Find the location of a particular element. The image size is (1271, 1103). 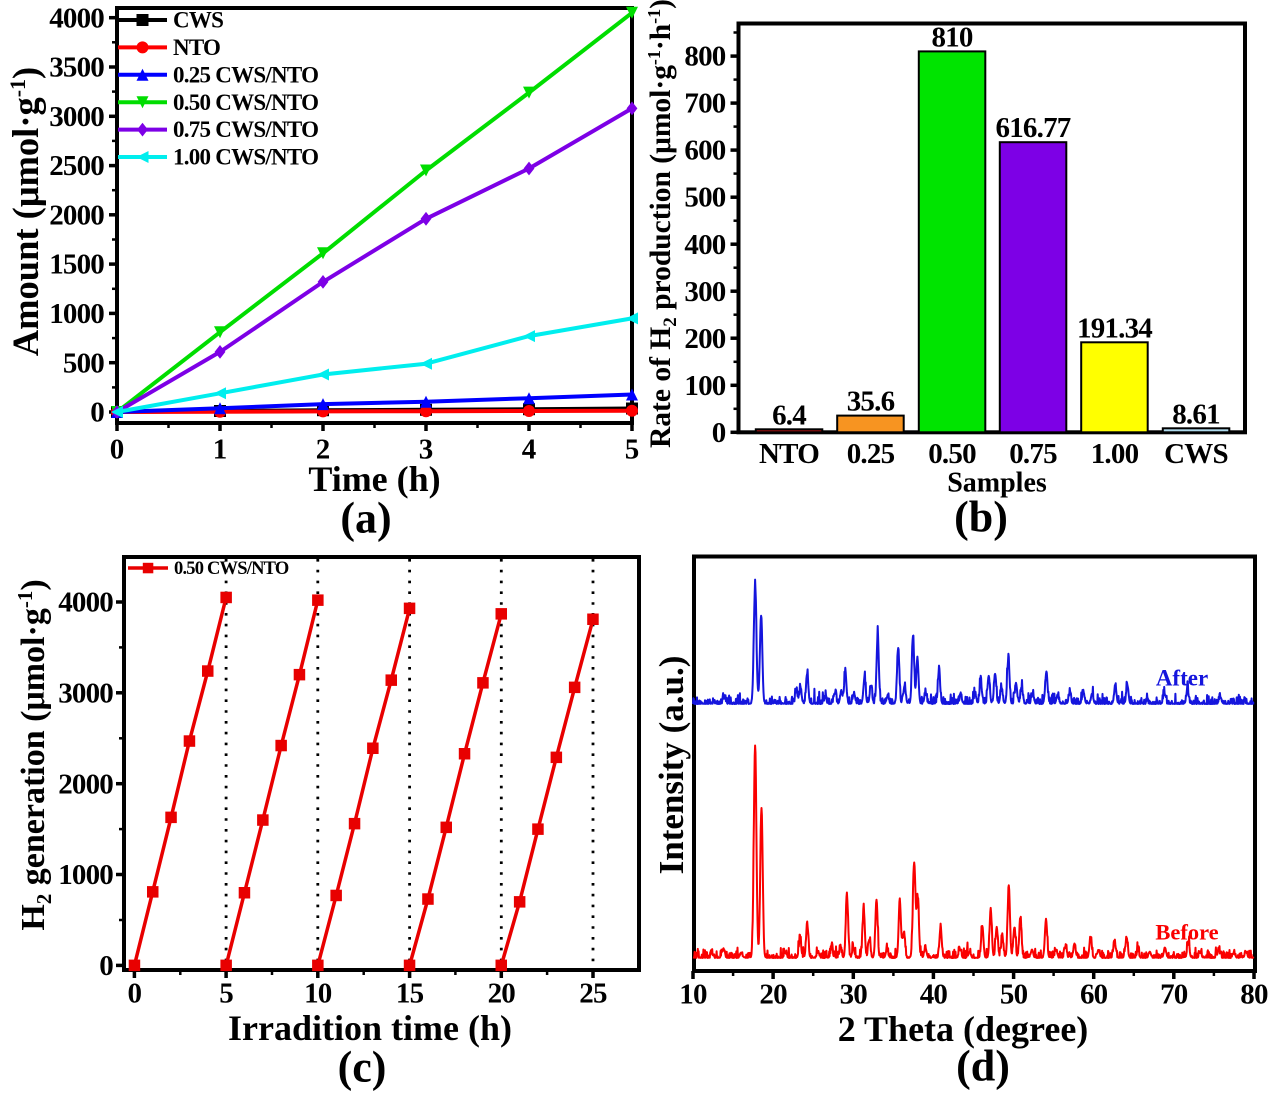

svg-text: Irradition time (h) is located at coordinates (370, 1028).